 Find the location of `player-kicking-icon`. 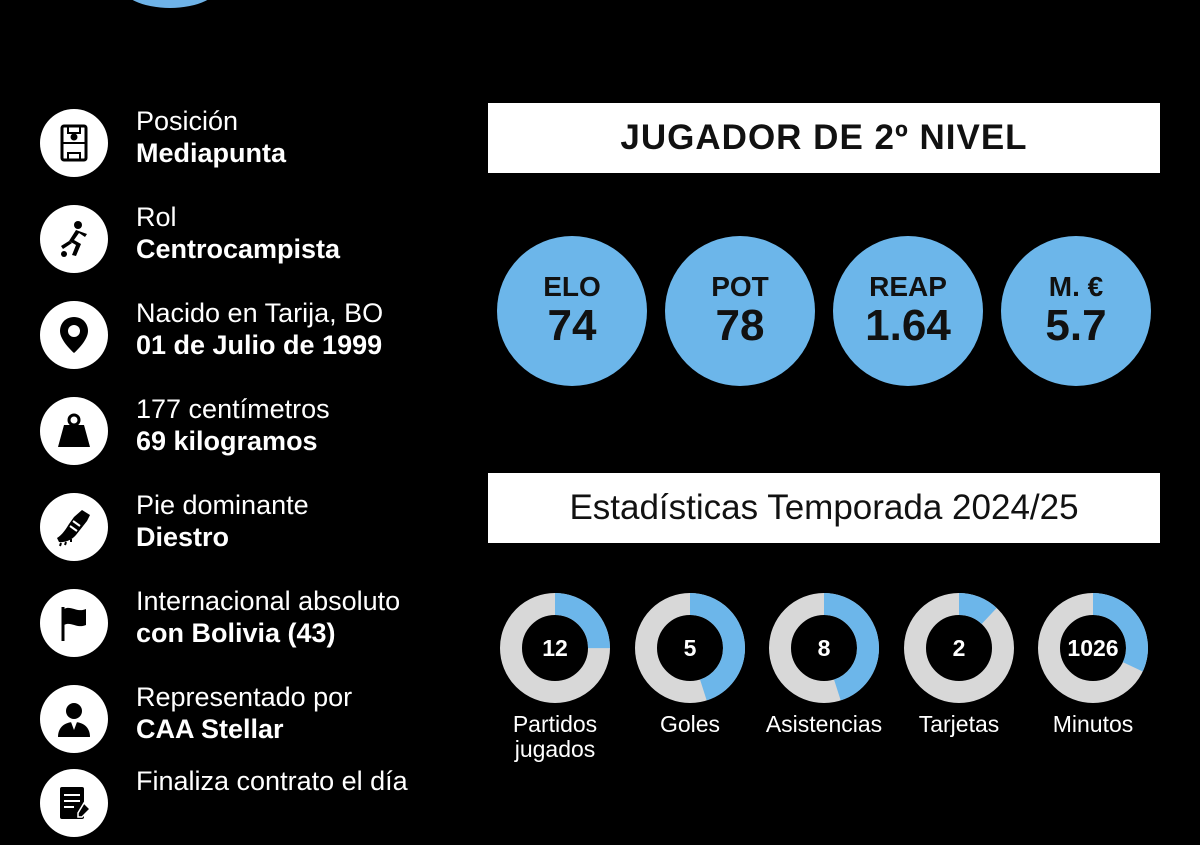

player-kicking-icon is located at coordinates (74, 239).